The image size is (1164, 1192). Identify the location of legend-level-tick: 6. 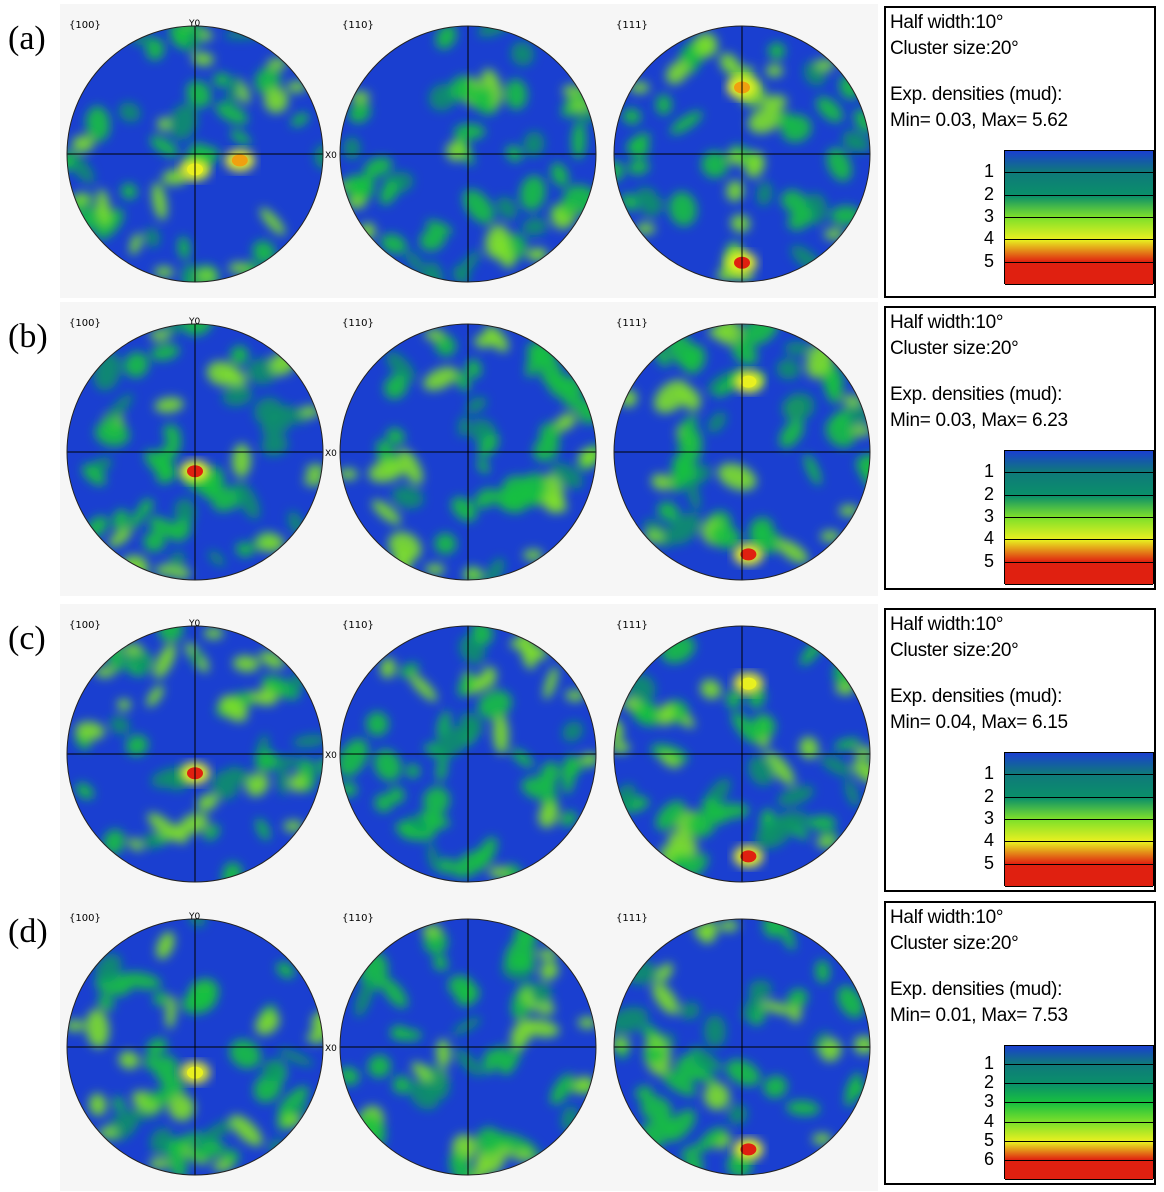
(989, 1158).